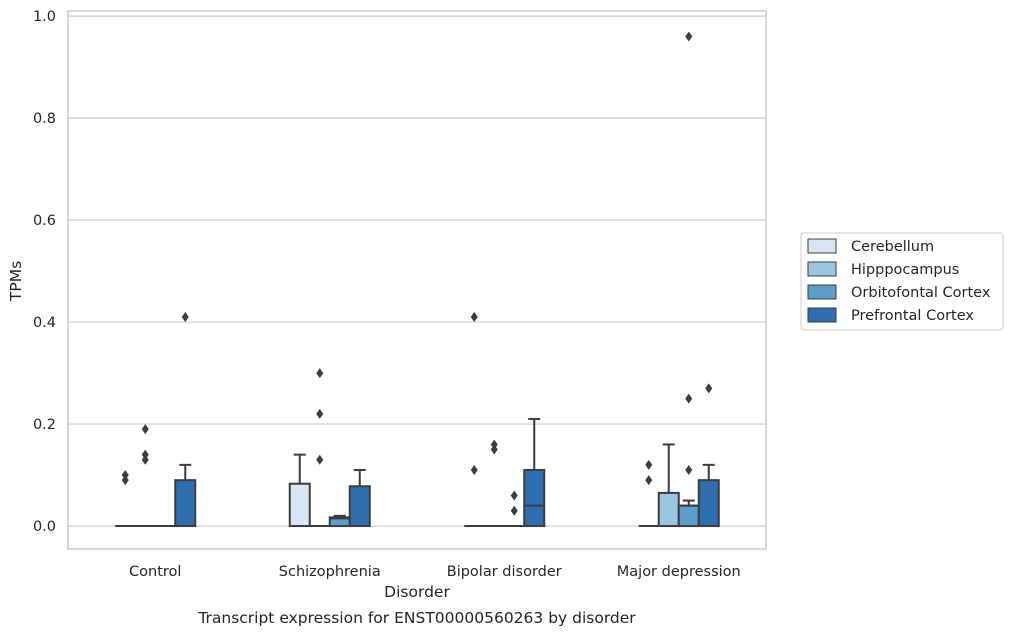 This screenshot has width=1014, height=636. Describe the element at coordinates (44, 425) in the screenshot. I see `y-tick-label: 0.2` at that location.